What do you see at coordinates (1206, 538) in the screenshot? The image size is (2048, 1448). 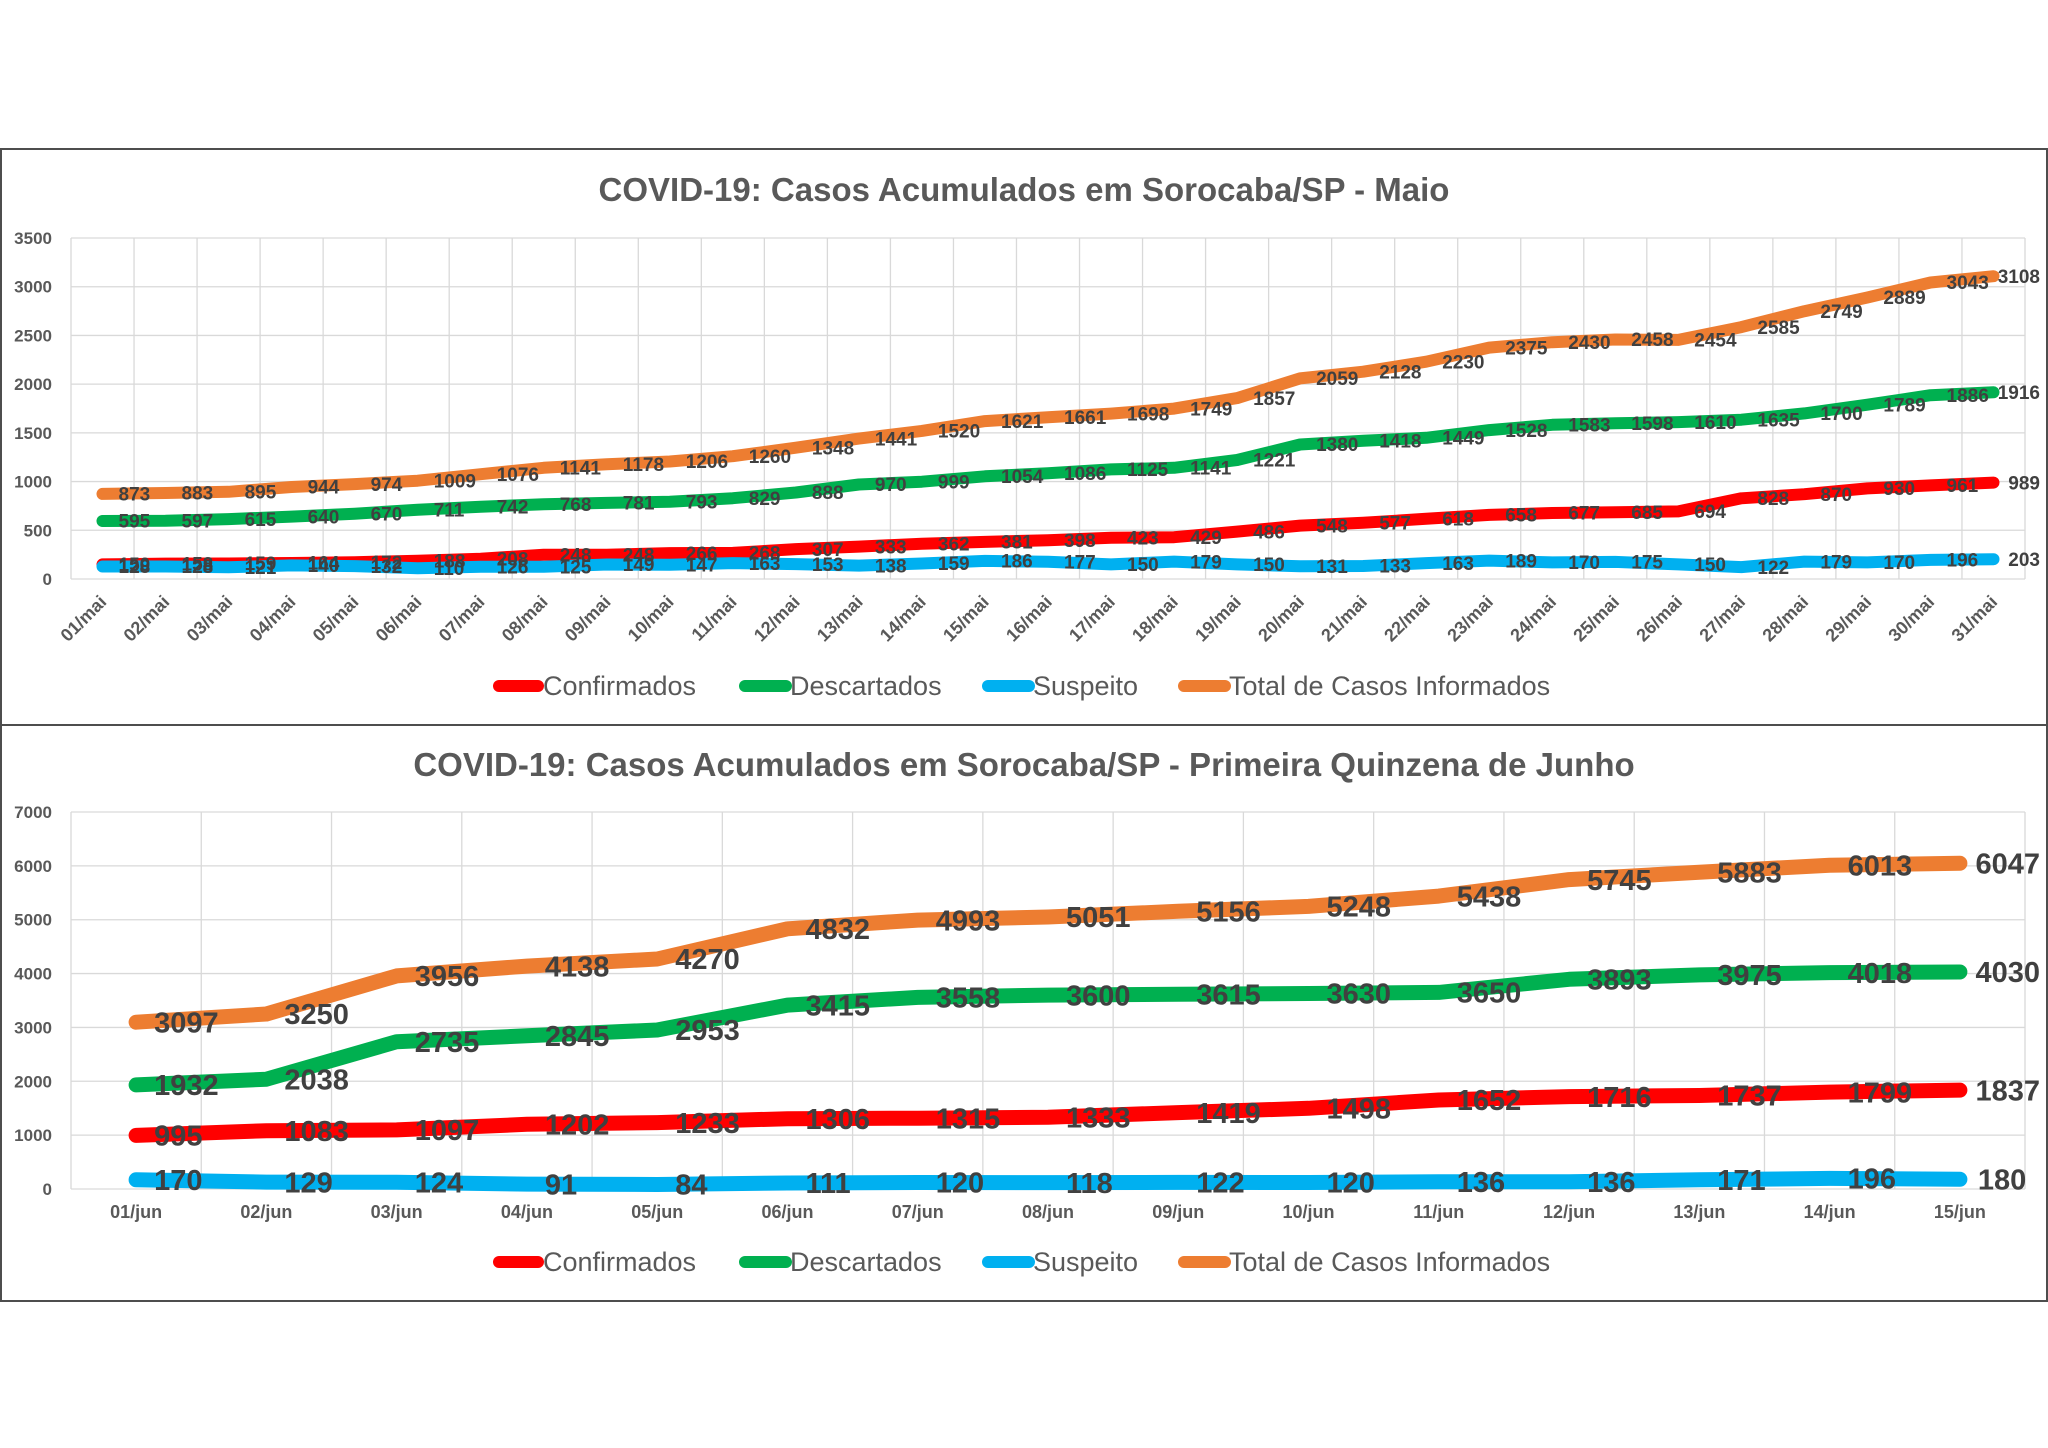 I see `data-label-confirmados: 429` at bounding box center [1206, 538].